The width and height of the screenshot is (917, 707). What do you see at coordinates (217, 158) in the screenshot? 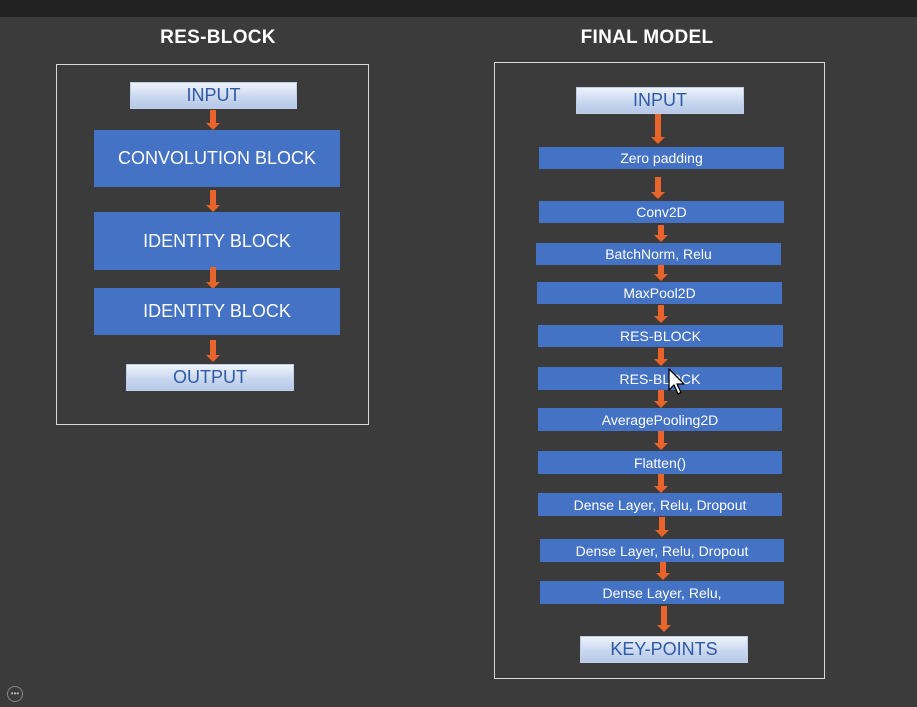
I see `res-block-step: CONVOLUTION BLOCK` at bounding box center [217, 158].